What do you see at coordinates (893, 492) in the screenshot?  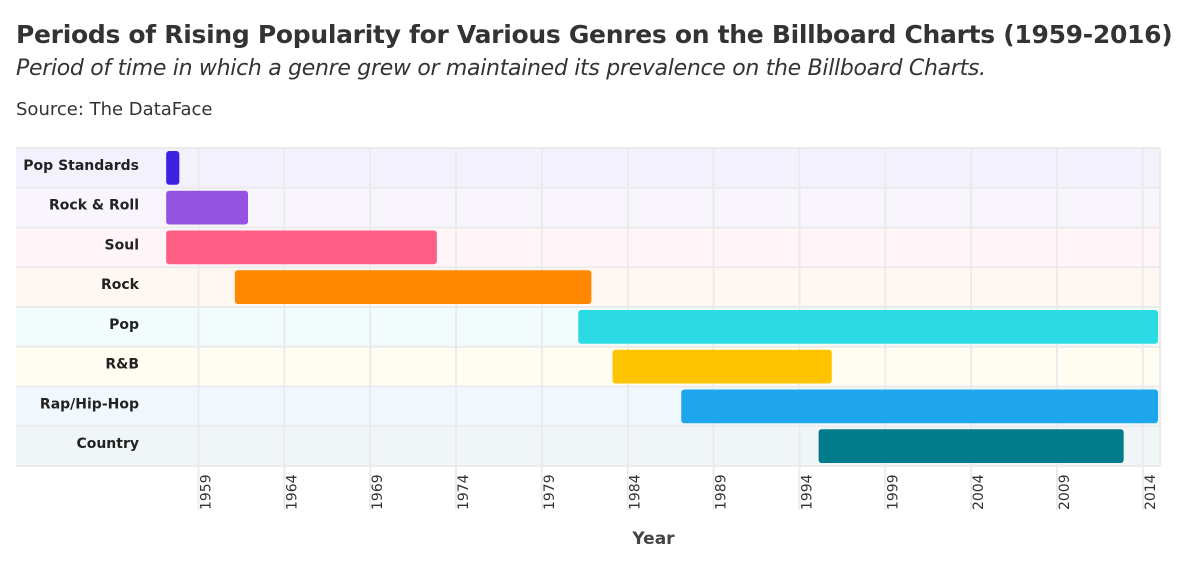 I see `x-tick-label: 1999` at bounding box center [893, 492].